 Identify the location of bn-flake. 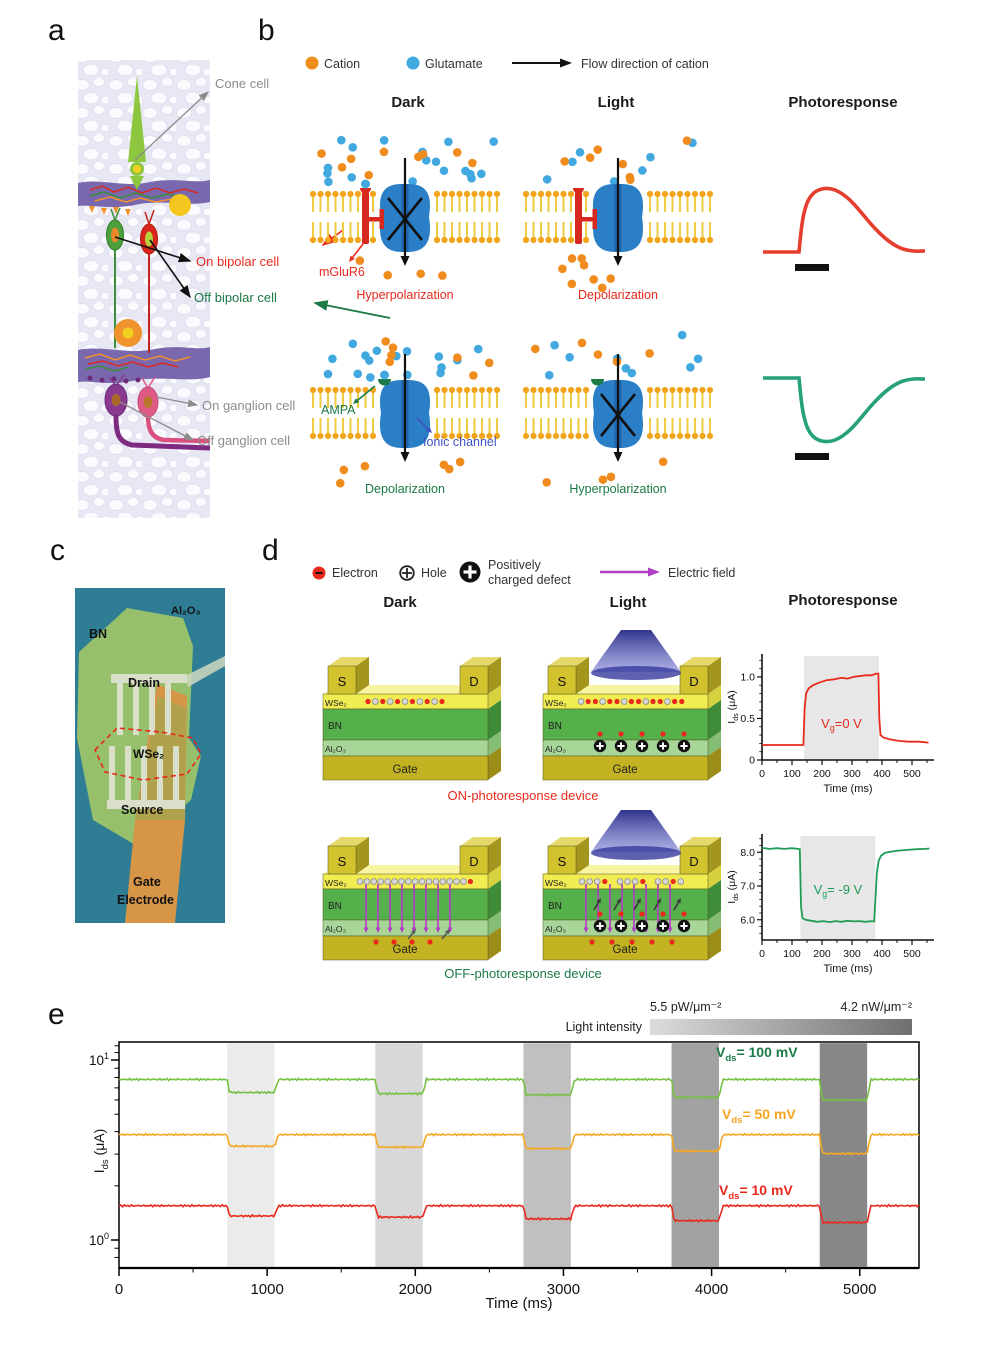
(139, 727).